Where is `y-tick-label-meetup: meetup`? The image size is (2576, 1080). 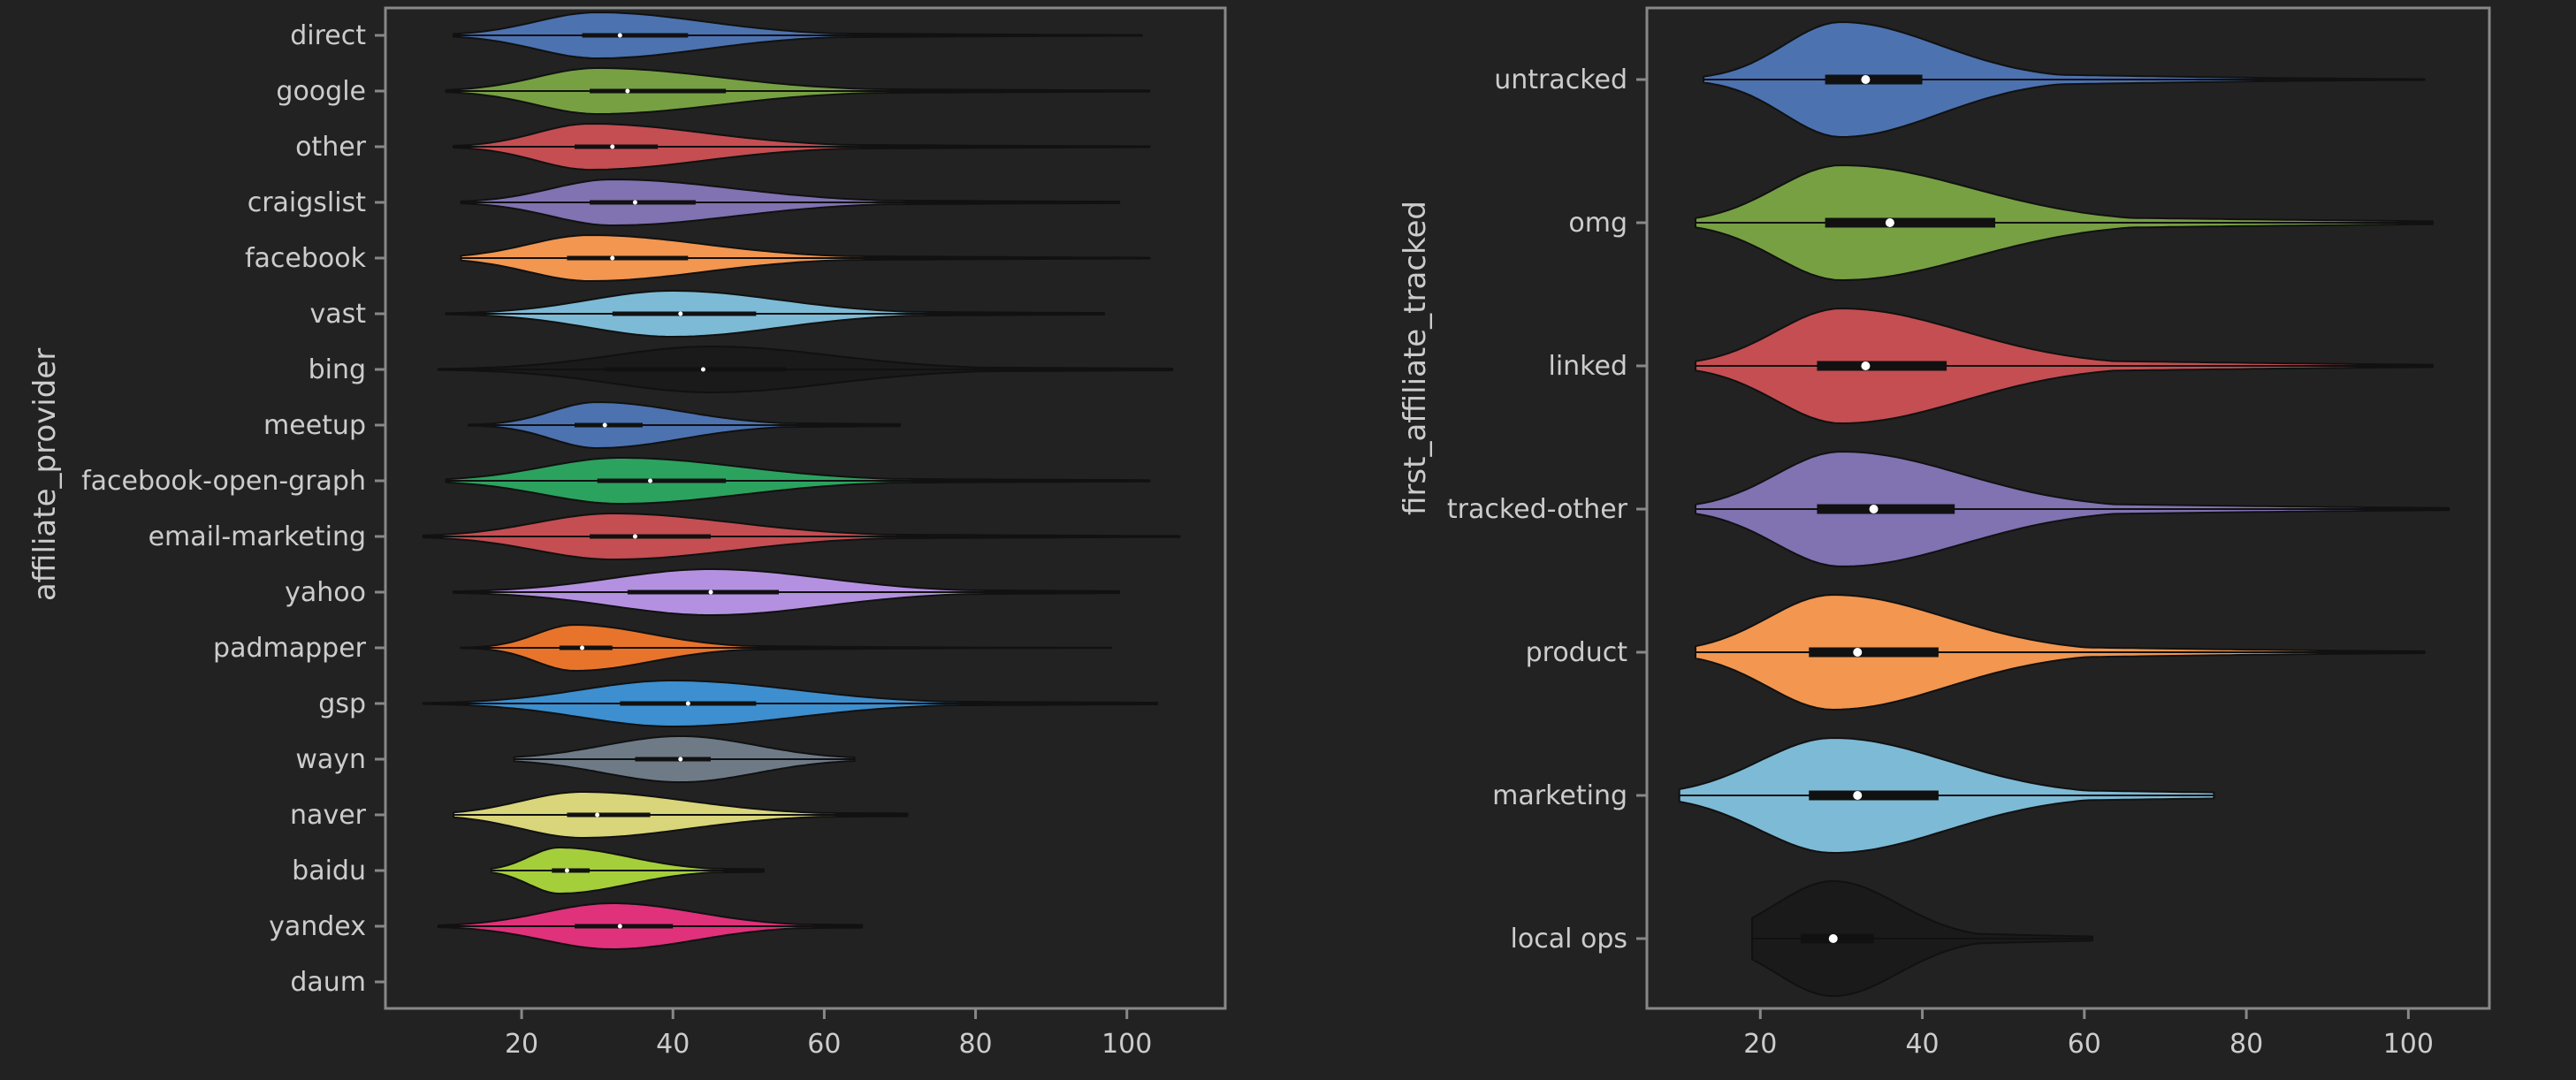
y-tick-label-meetup: meetup is located at coordinates (314, 425).